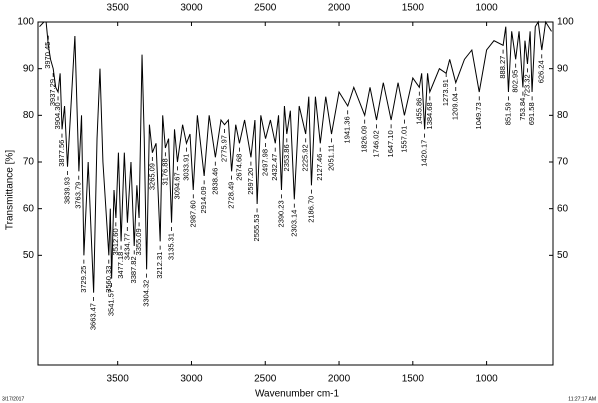 The width and height of the screenshot is (598, 403). Describe the element at coordinates (192, 213) in the screenshot. I see `peak-label: 2987.60` at that location.